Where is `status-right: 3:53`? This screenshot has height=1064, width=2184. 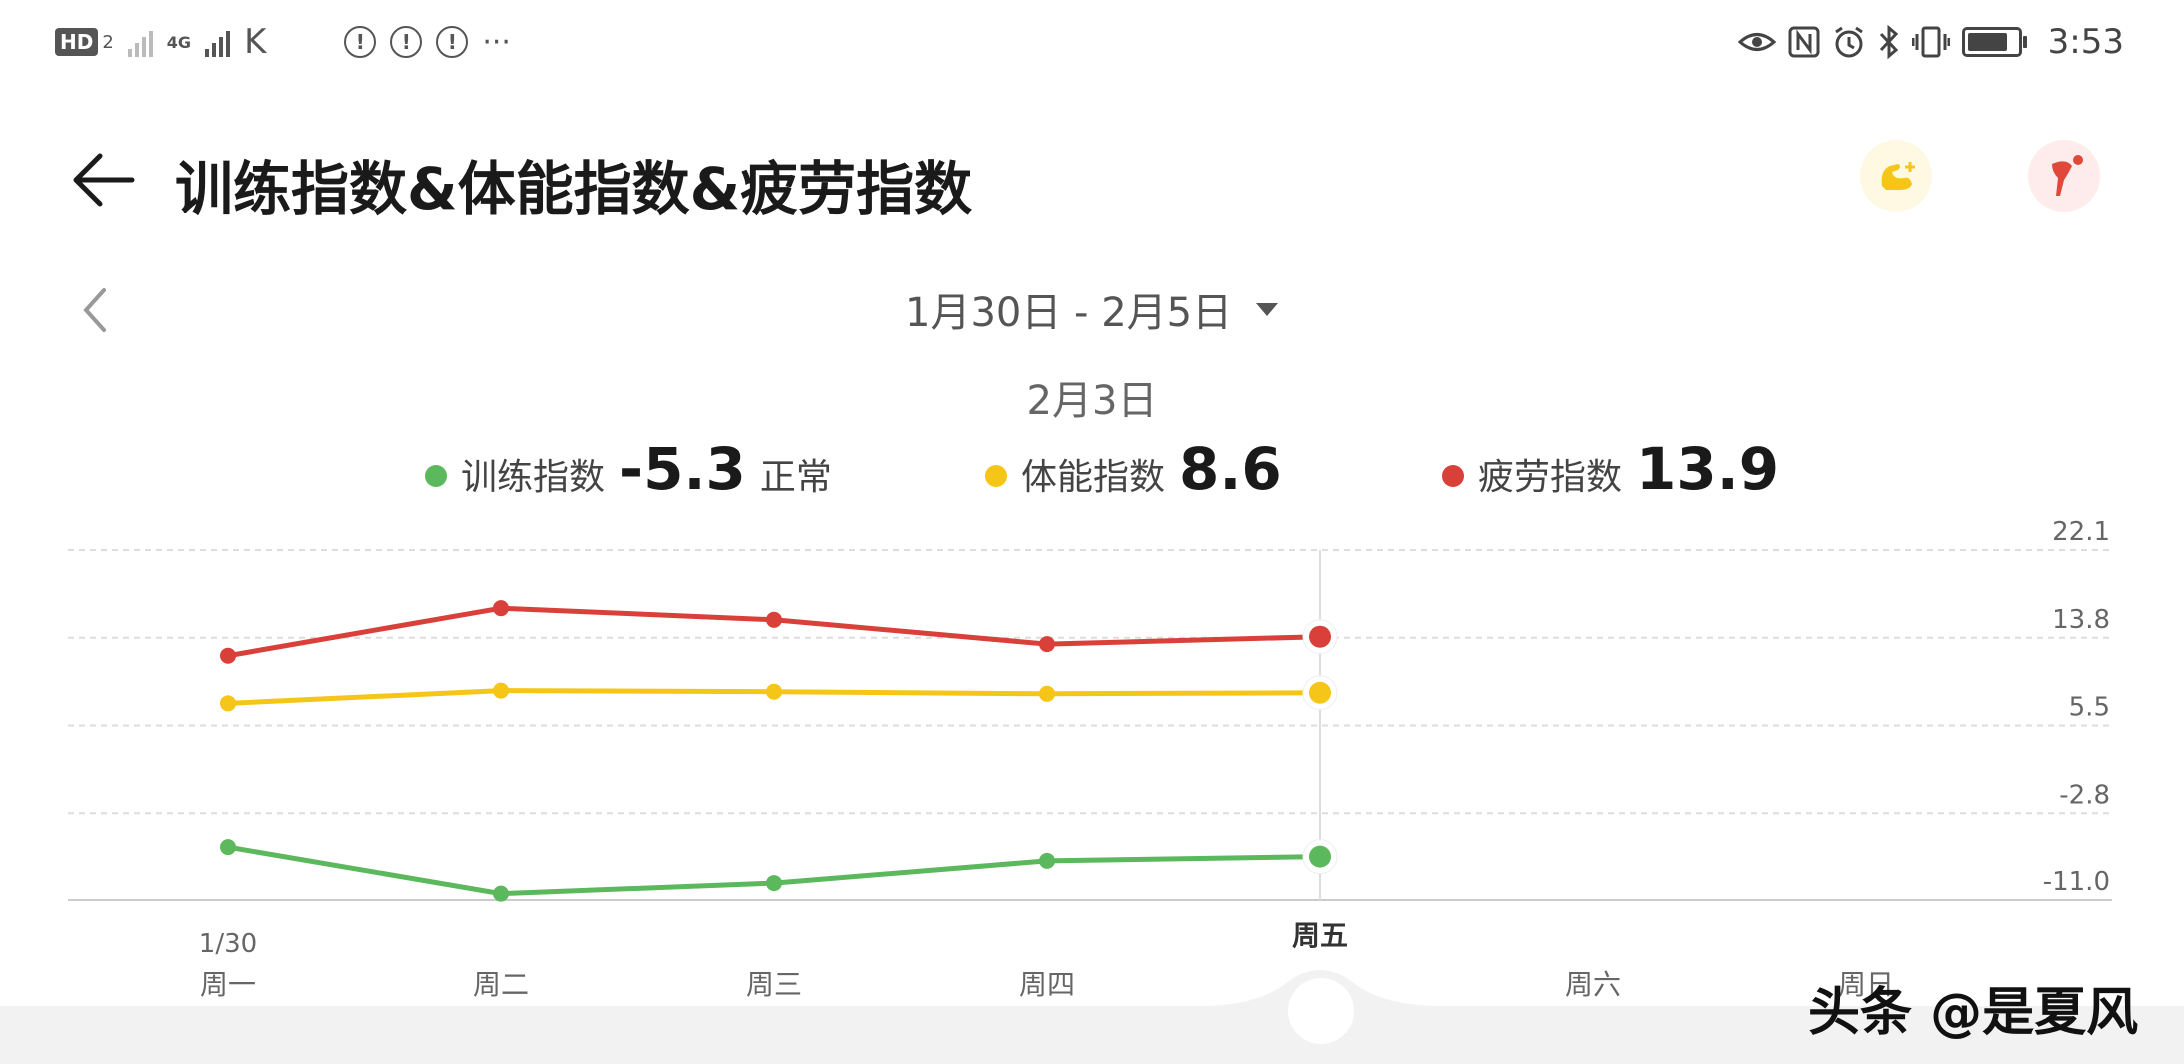 status-right: 3:53 is located at coordinates (1930, 42).